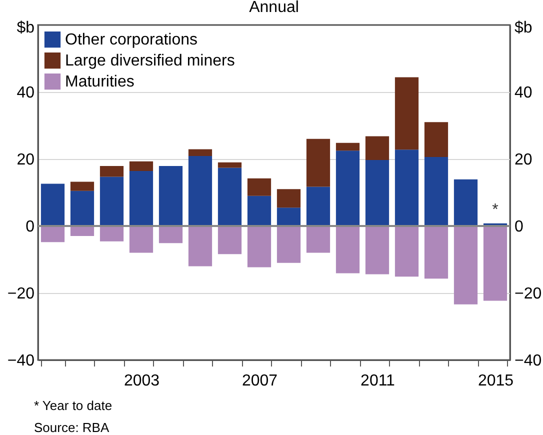  Describe the element at coordinates (25, 28) in the screenshot. I see `y-axis-title: $b` at that location.